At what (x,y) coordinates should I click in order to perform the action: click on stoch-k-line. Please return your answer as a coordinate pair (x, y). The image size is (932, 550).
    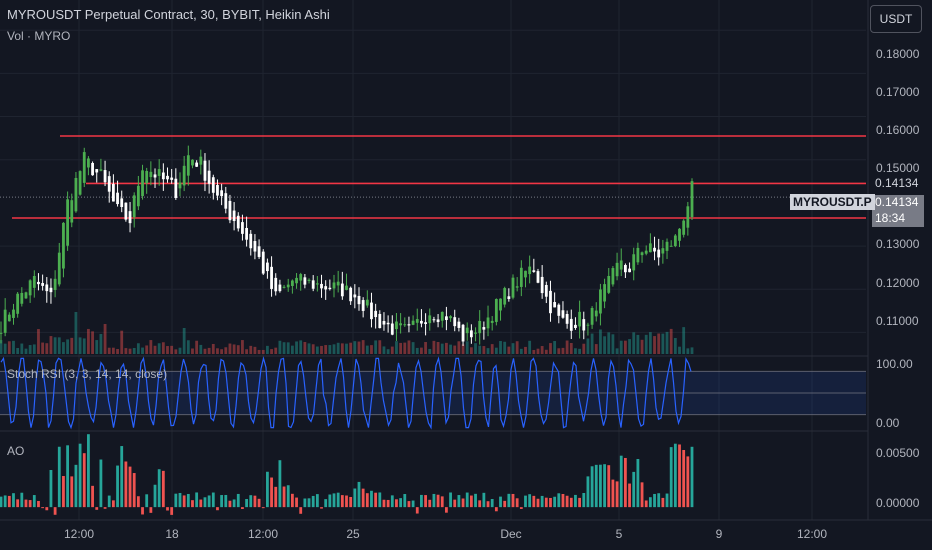
    Looking at the image, I should click on (346, 393).